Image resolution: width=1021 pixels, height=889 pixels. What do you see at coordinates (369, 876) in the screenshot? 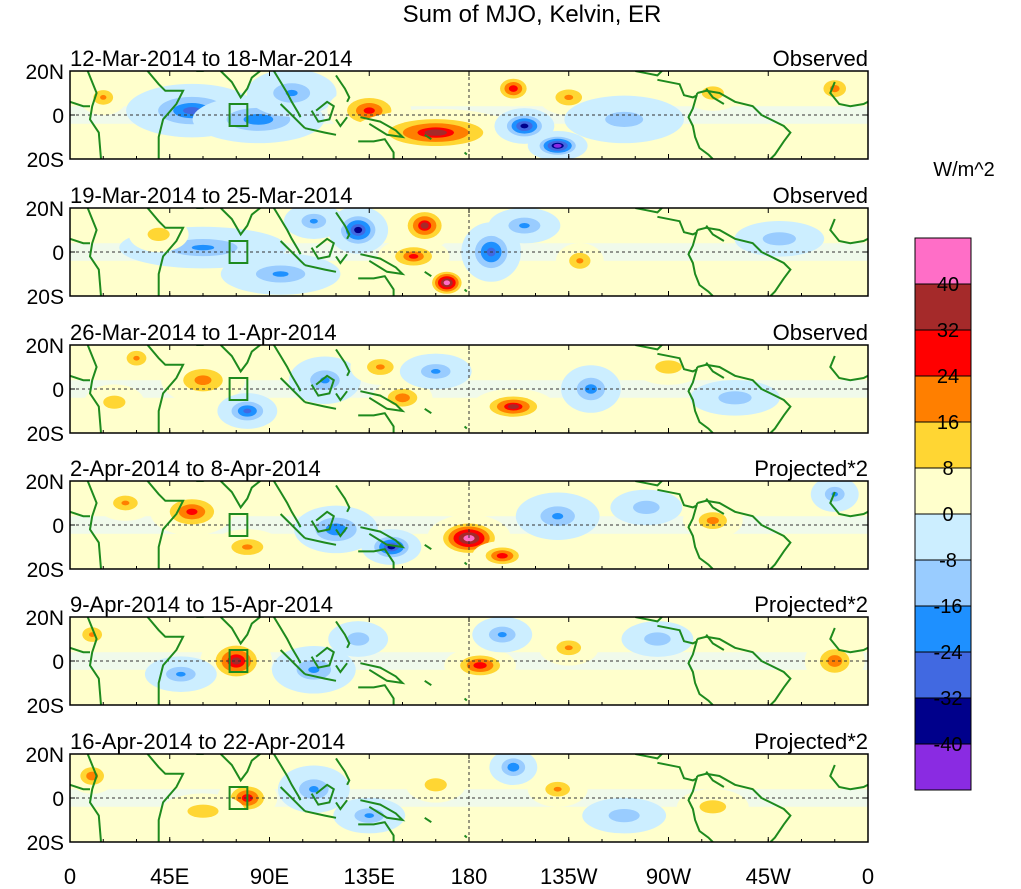
I see `x-tick-label: 135E` at bounding box center [369, 876].